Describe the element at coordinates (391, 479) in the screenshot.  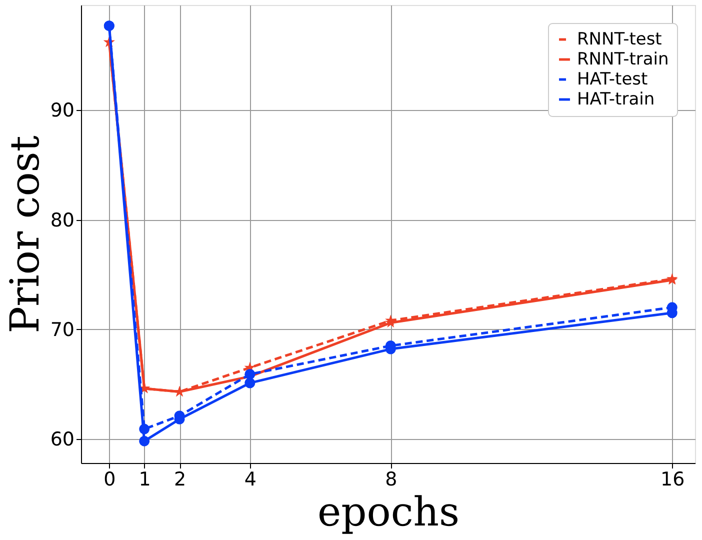
I see `x-tick-label: 8` at that location.